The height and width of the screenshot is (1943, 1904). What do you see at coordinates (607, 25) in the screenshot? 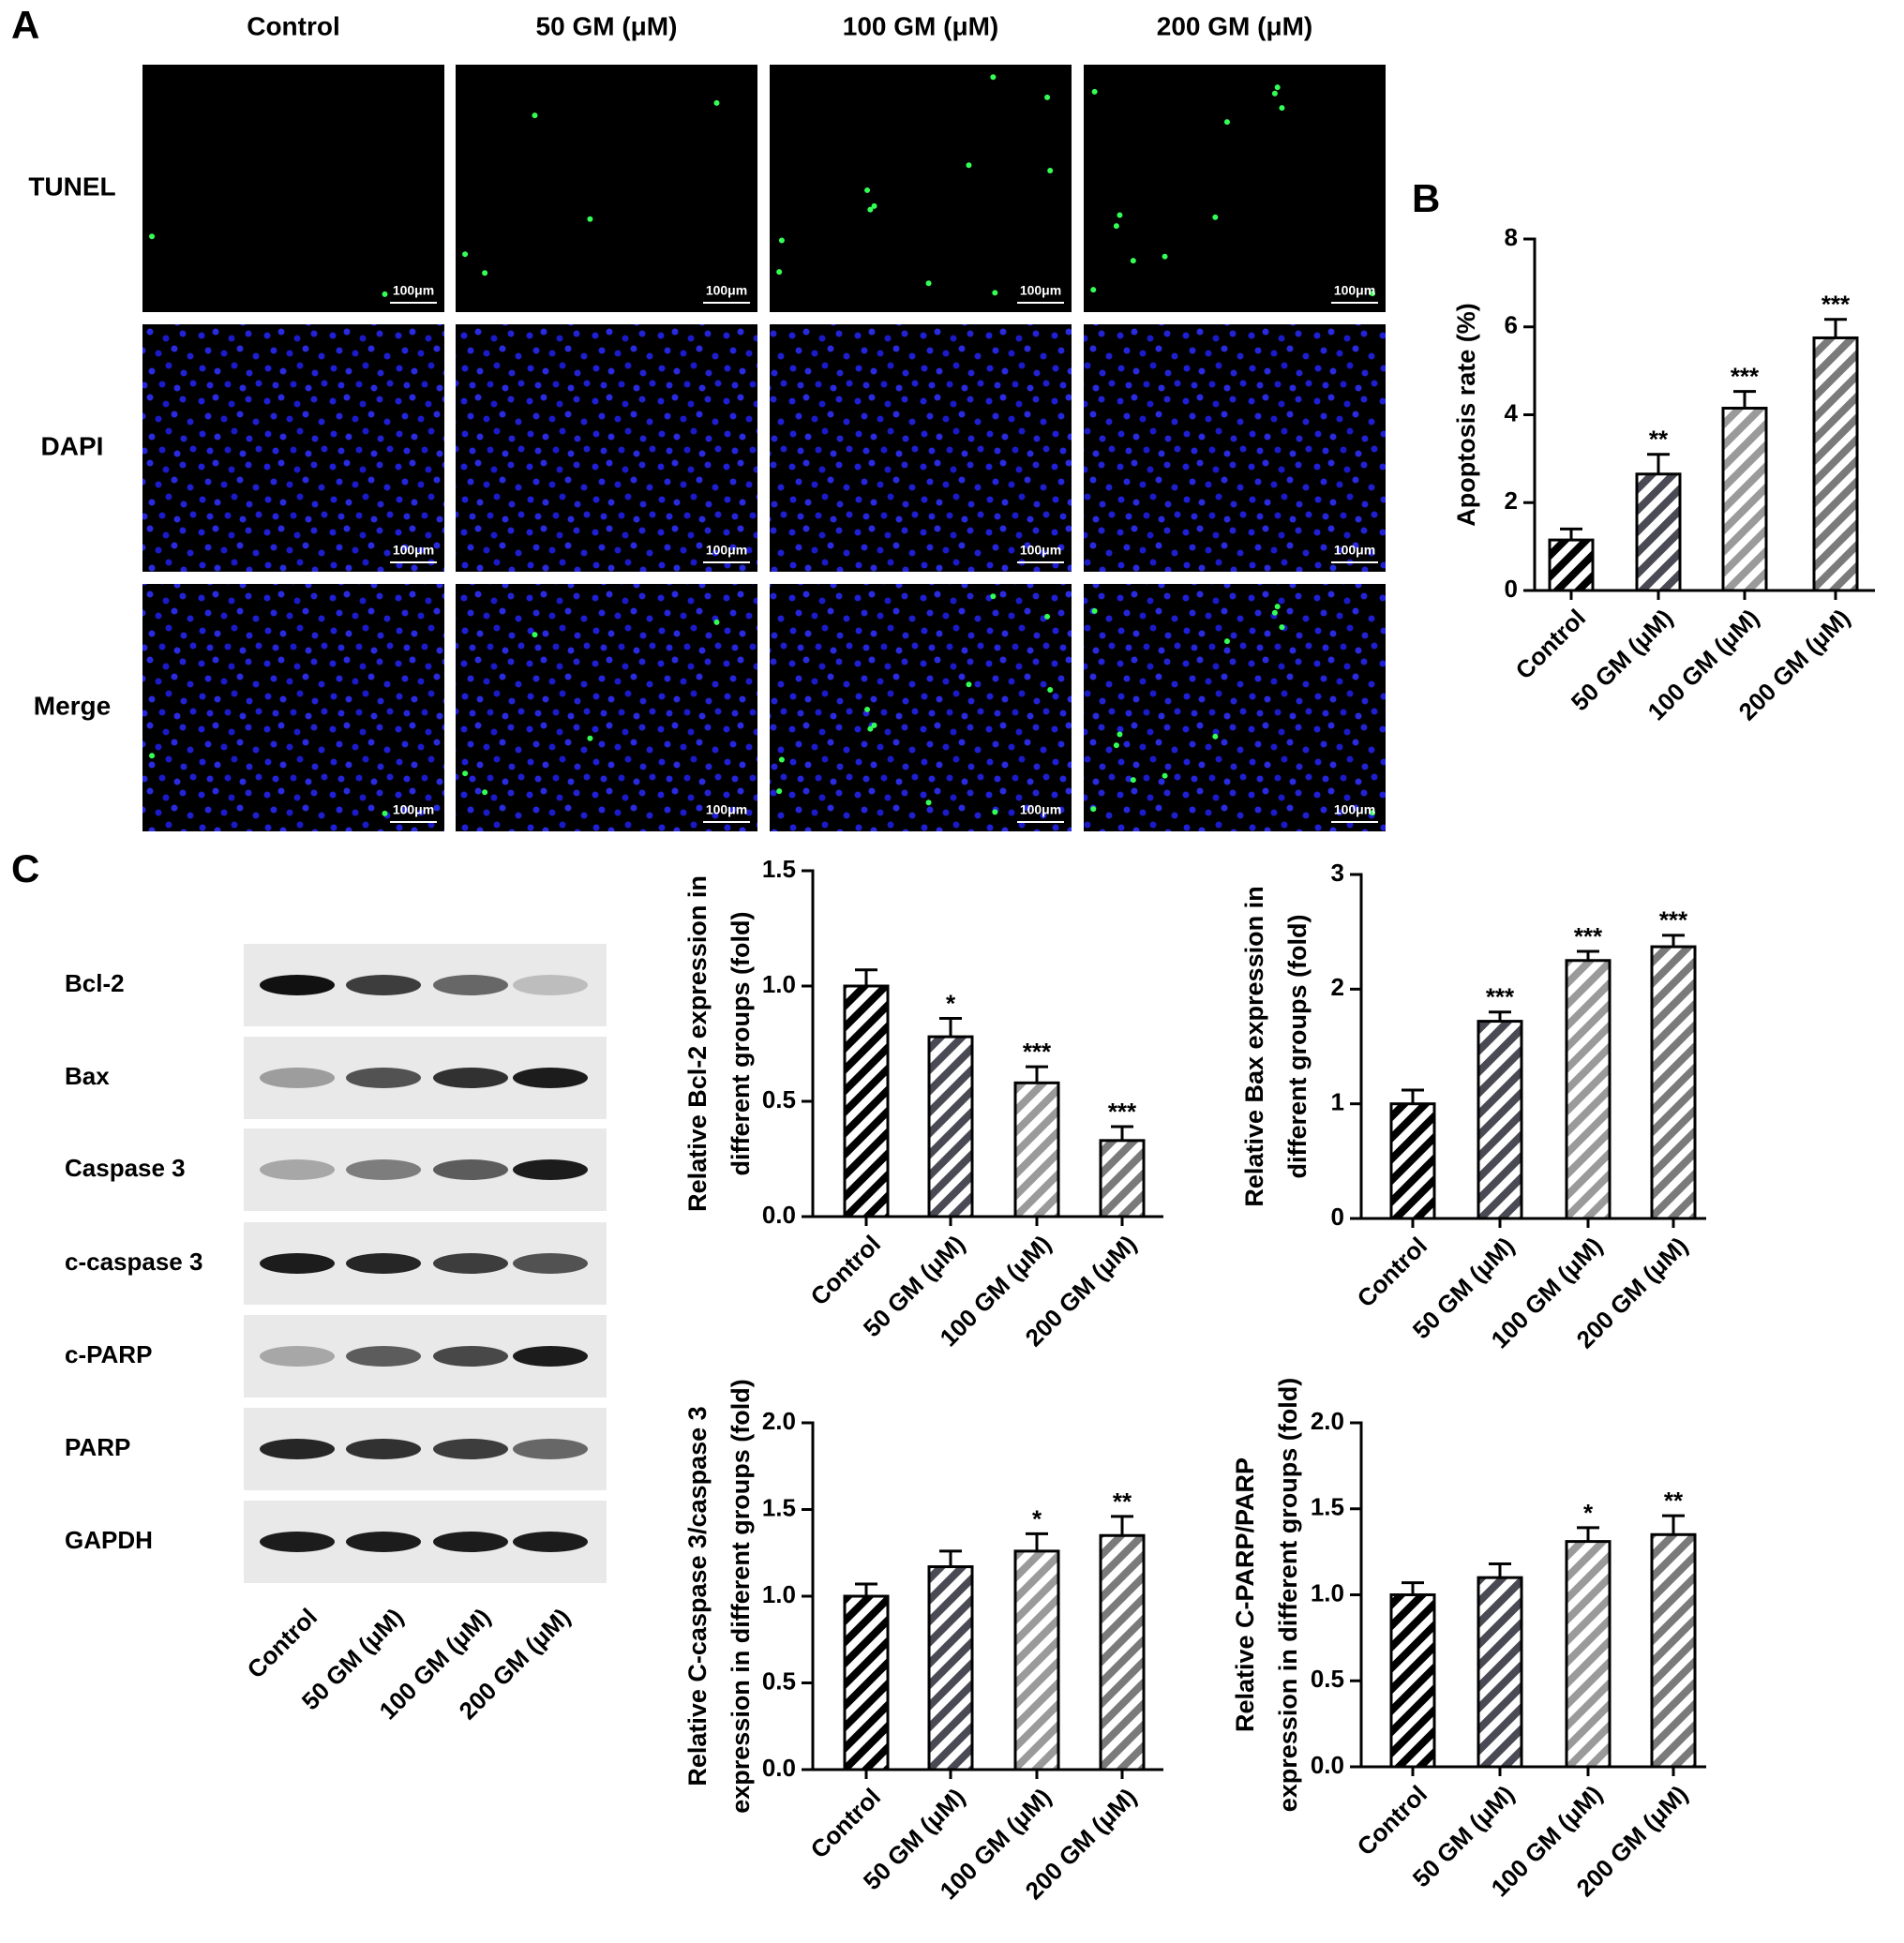
I see `column-header: 50 GM (μM)` at bounding box center [607, 25].